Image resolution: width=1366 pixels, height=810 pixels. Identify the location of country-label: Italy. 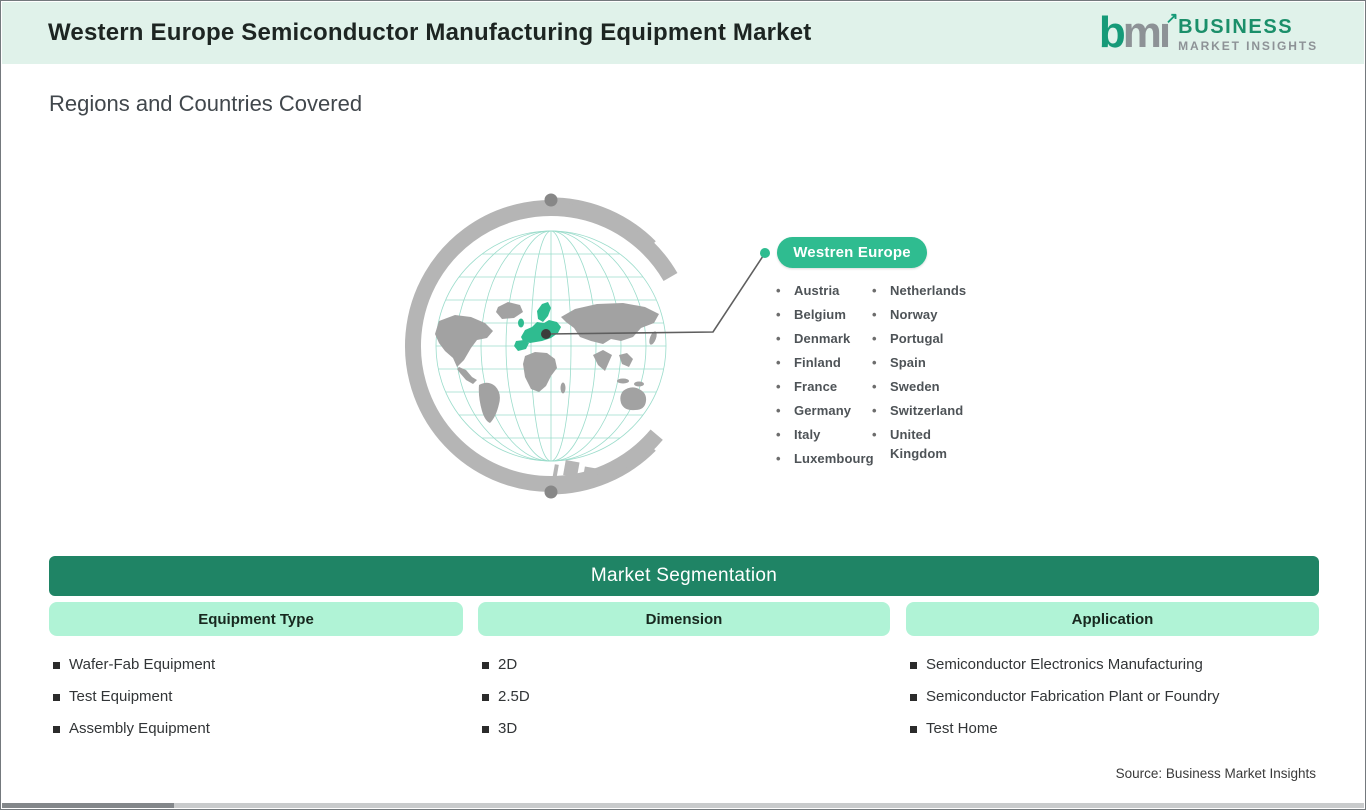
(807, 434).